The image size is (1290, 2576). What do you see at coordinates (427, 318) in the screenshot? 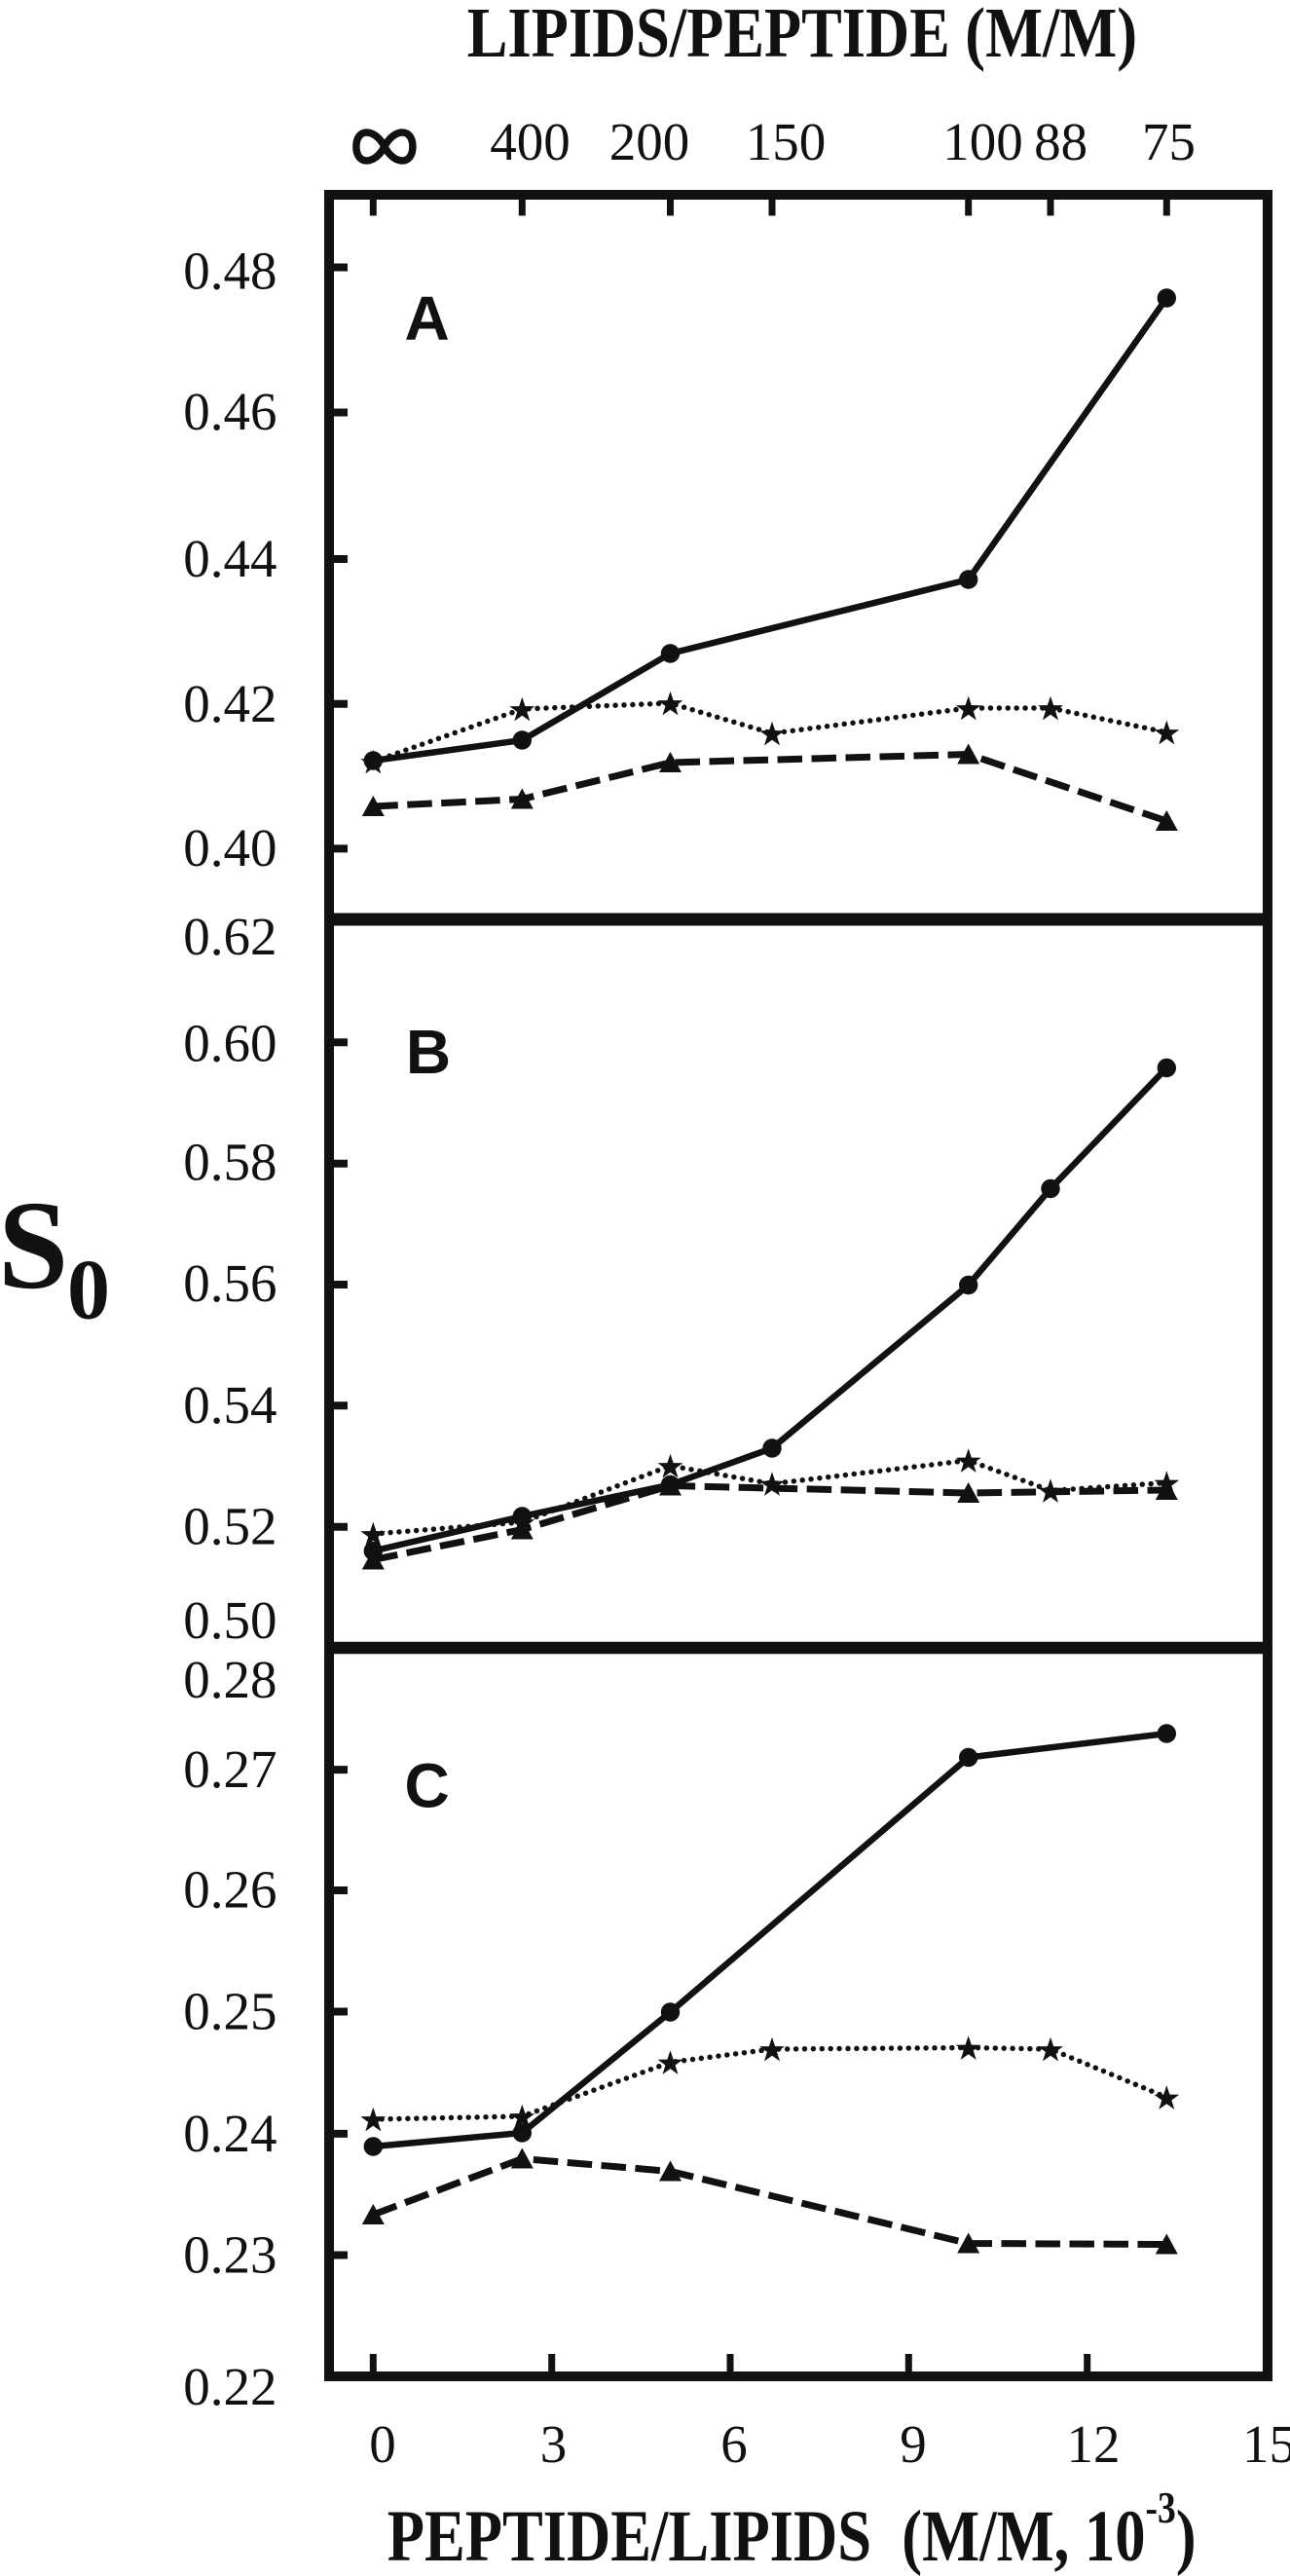
I see `svg-text: A` at bounding box center [427, 318].